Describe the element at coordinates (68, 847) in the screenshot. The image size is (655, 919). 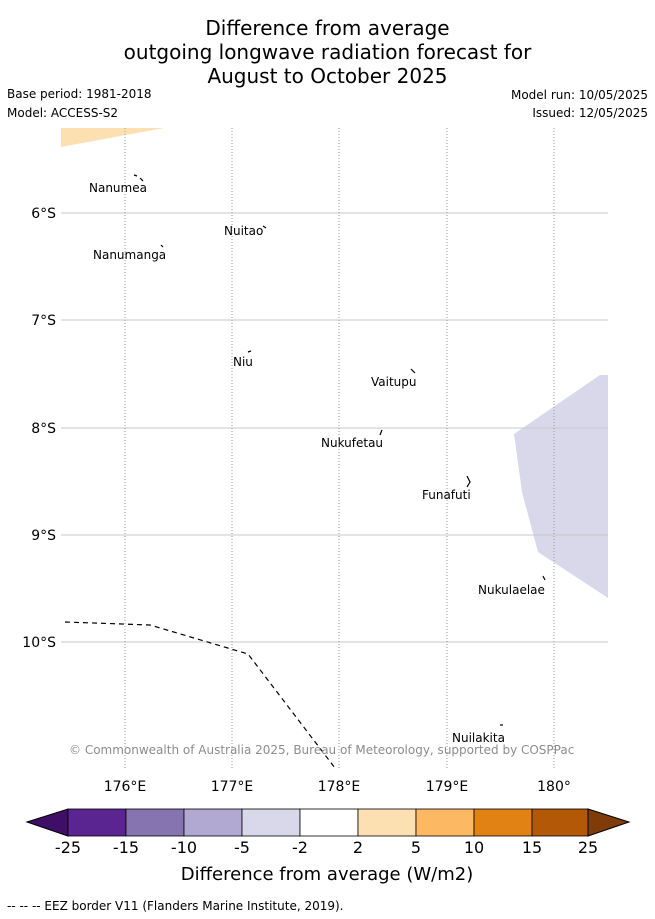
I see `colorbar-tick-label: -25` at that location.